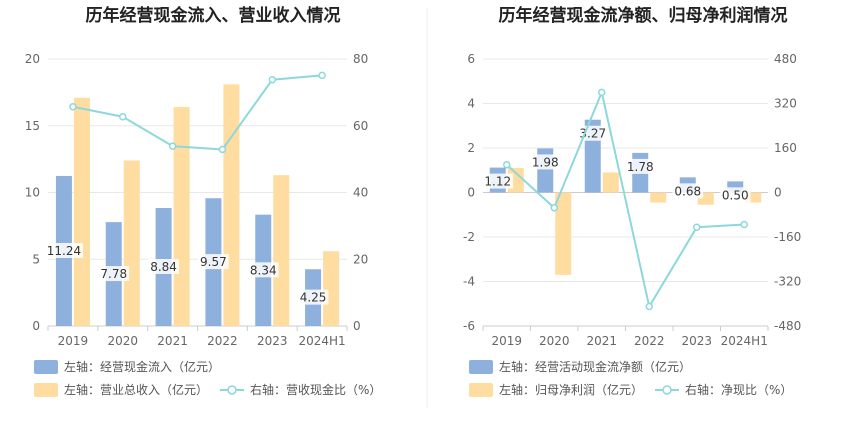  Describe the element at coordinates (471, 104) in the screenshot. I see `right-y-left-tick: 4` at that location.